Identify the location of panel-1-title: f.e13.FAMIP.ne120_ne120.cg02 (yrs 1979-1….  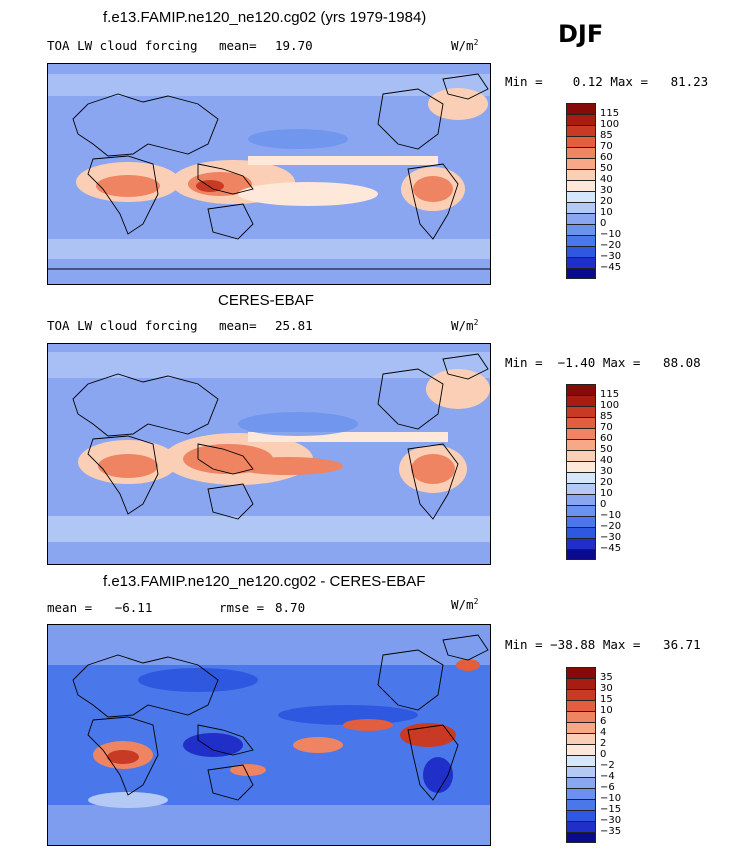
(265, 17).